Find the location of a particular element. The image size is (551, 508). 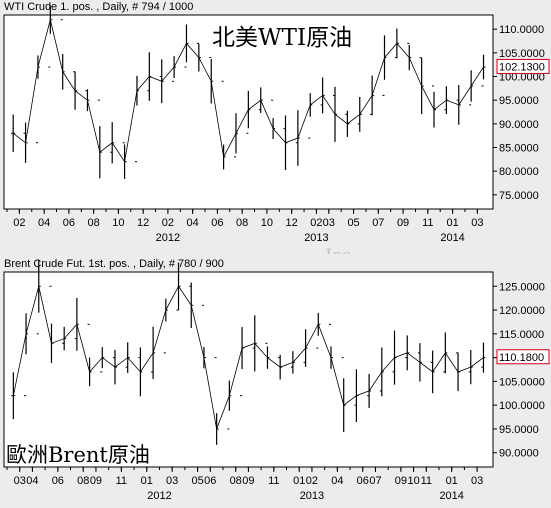

wti-last-value: 102.1300 is located at coordinates (522, 67).